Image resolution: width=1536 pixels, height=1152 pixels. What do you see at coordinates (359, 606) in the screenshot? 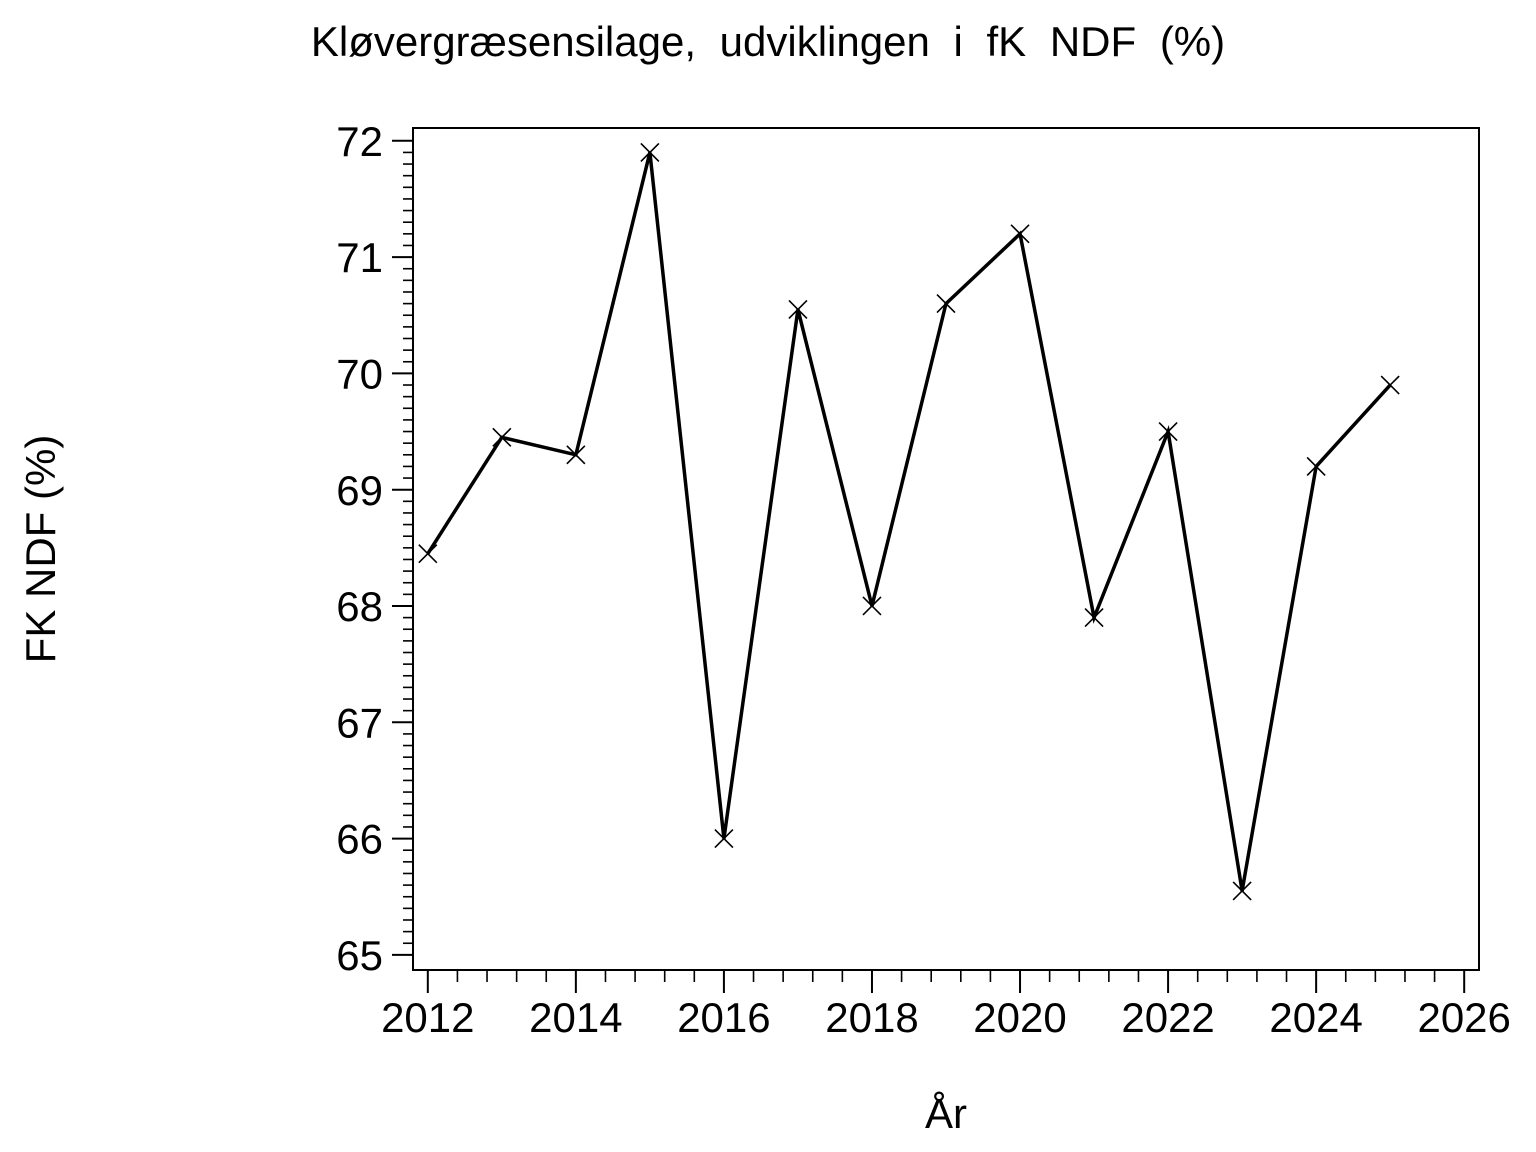
I see `y-tick-label: 68` at bounding box center [359, 606].